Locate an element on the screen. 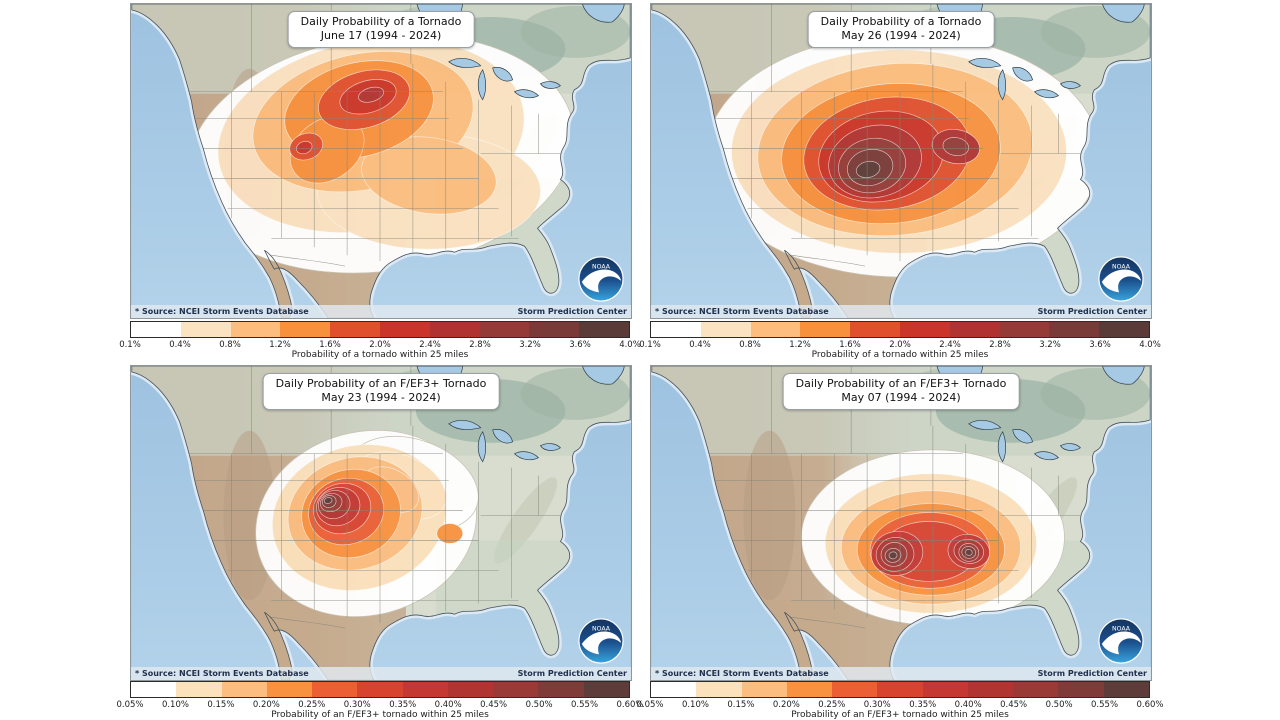 This screenshot has width=1280, height=720. colorbar-tick: 2.0% is located at coordinates (900, 345).